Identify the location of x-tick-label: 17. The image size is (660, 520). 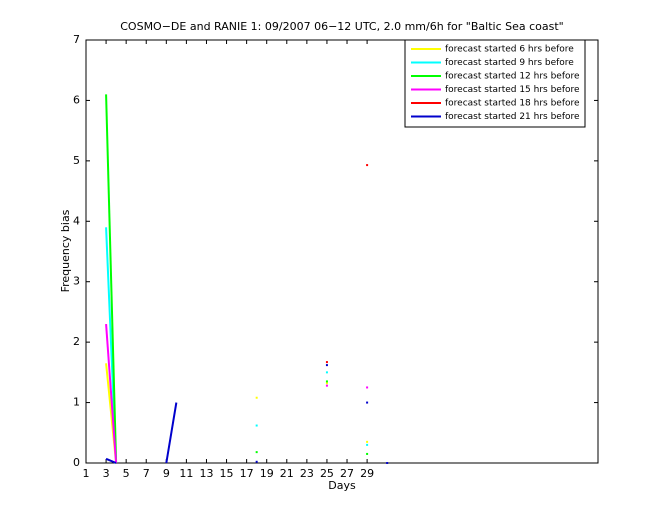
(247, 473).